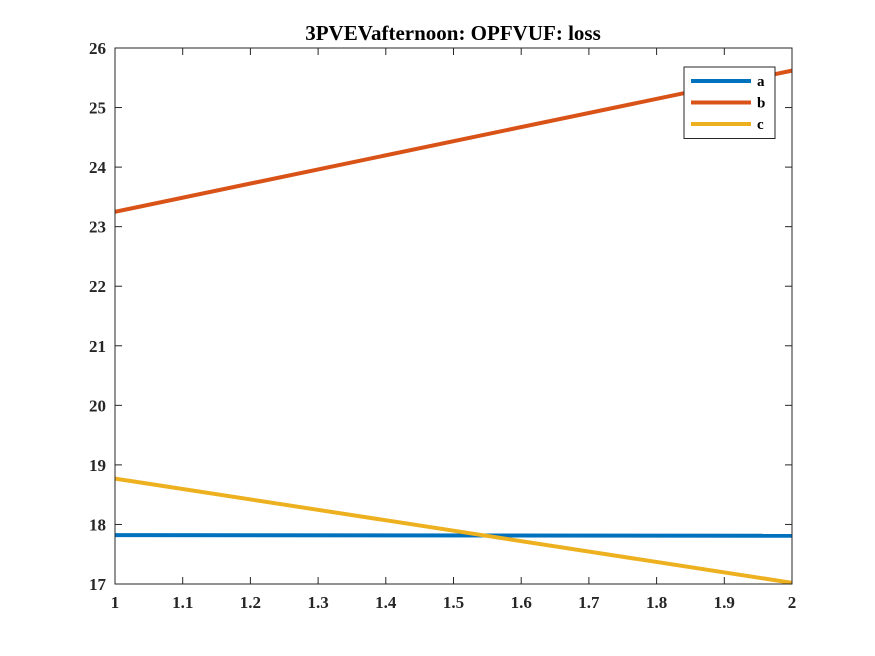  What do you see at coordinates (792, 602) in the screenshot?
I see `x-tick-label: 2` at bounding box center [792, 602].